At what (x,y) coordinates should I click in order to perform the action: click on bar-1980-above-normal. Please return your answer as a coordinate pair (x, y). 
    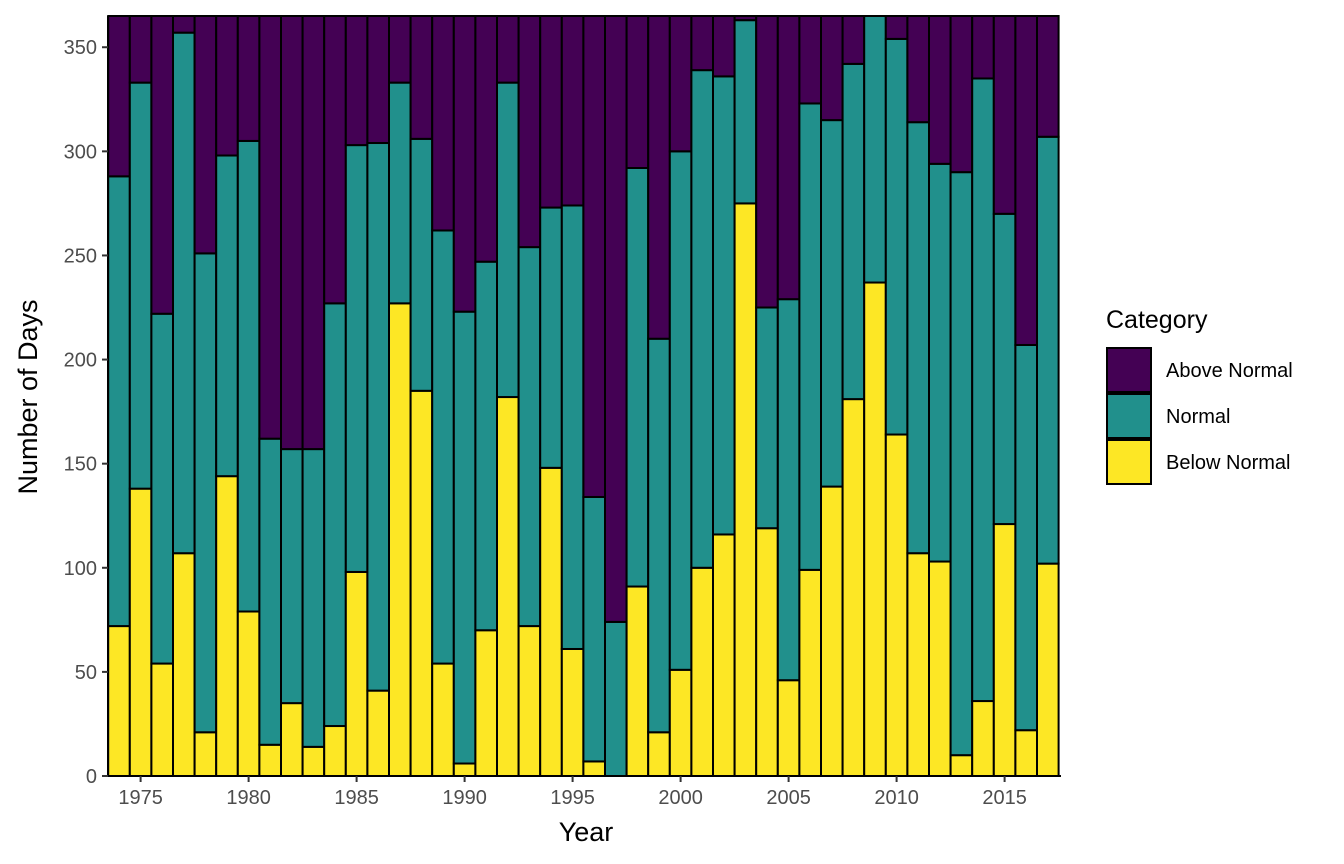
    Looking at the image, I should click on (248, 78).